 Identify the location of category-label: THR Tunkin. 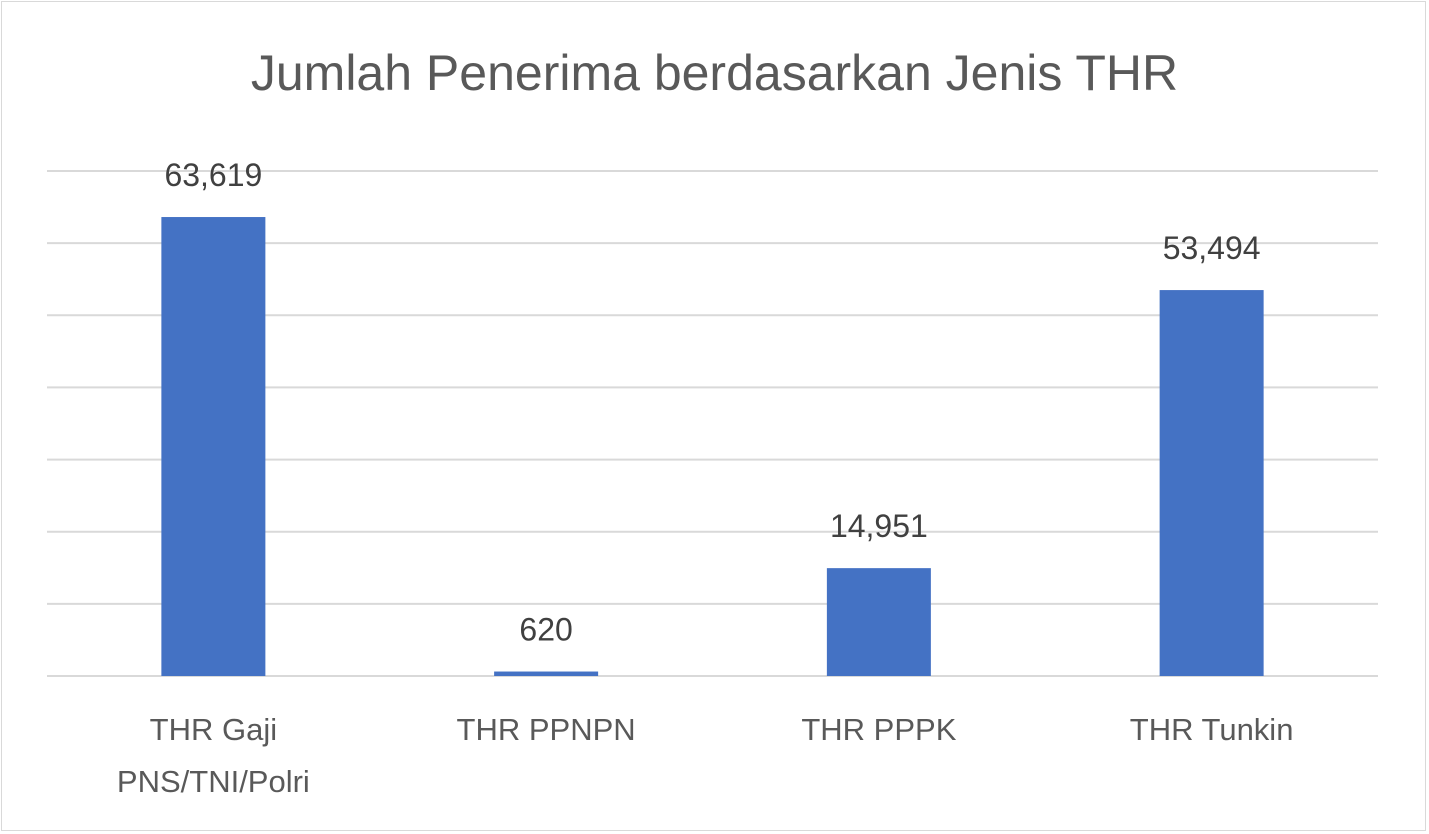
(1212, 729).